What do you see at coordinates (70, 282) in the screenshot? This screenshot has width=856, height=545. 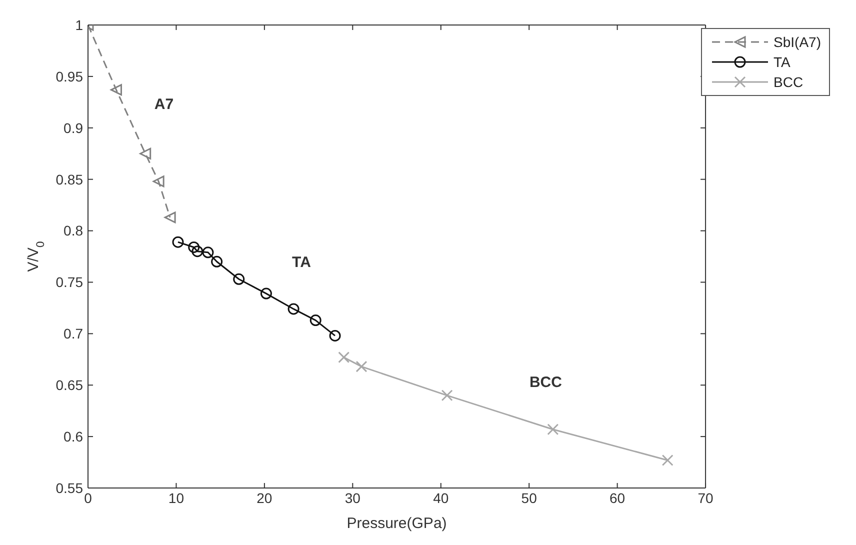 I see `y-tick-label: 0.75` at bounding box center [70, 282].